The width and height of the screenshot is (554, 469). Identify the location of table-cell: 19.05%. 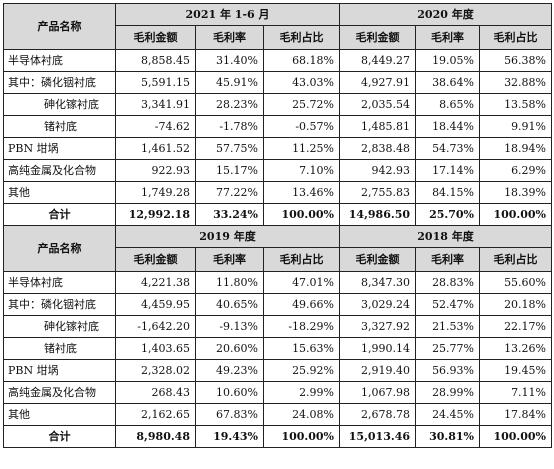
(448, 60).